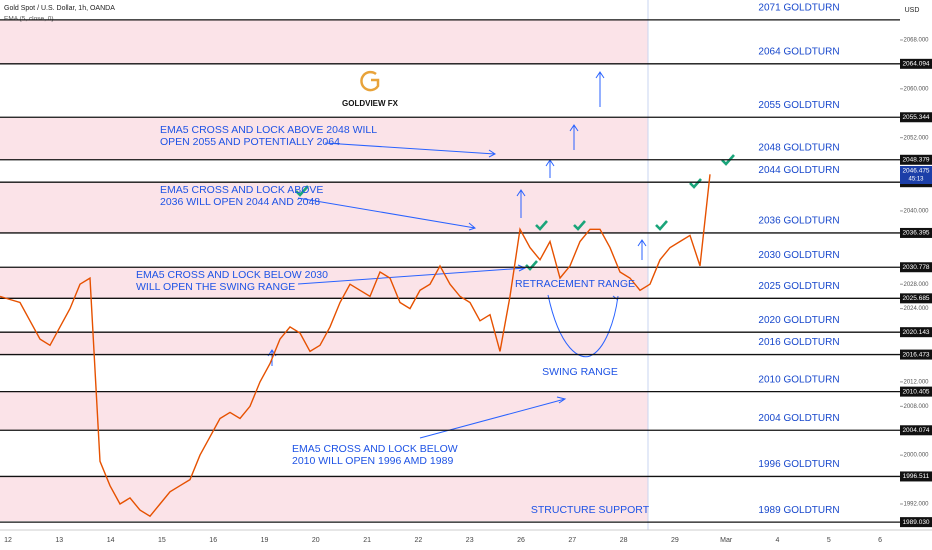 This screenshot has width=932, height=550. I want to click on goldturn-label: 2071 GOLDTURN, so click(798, 7).